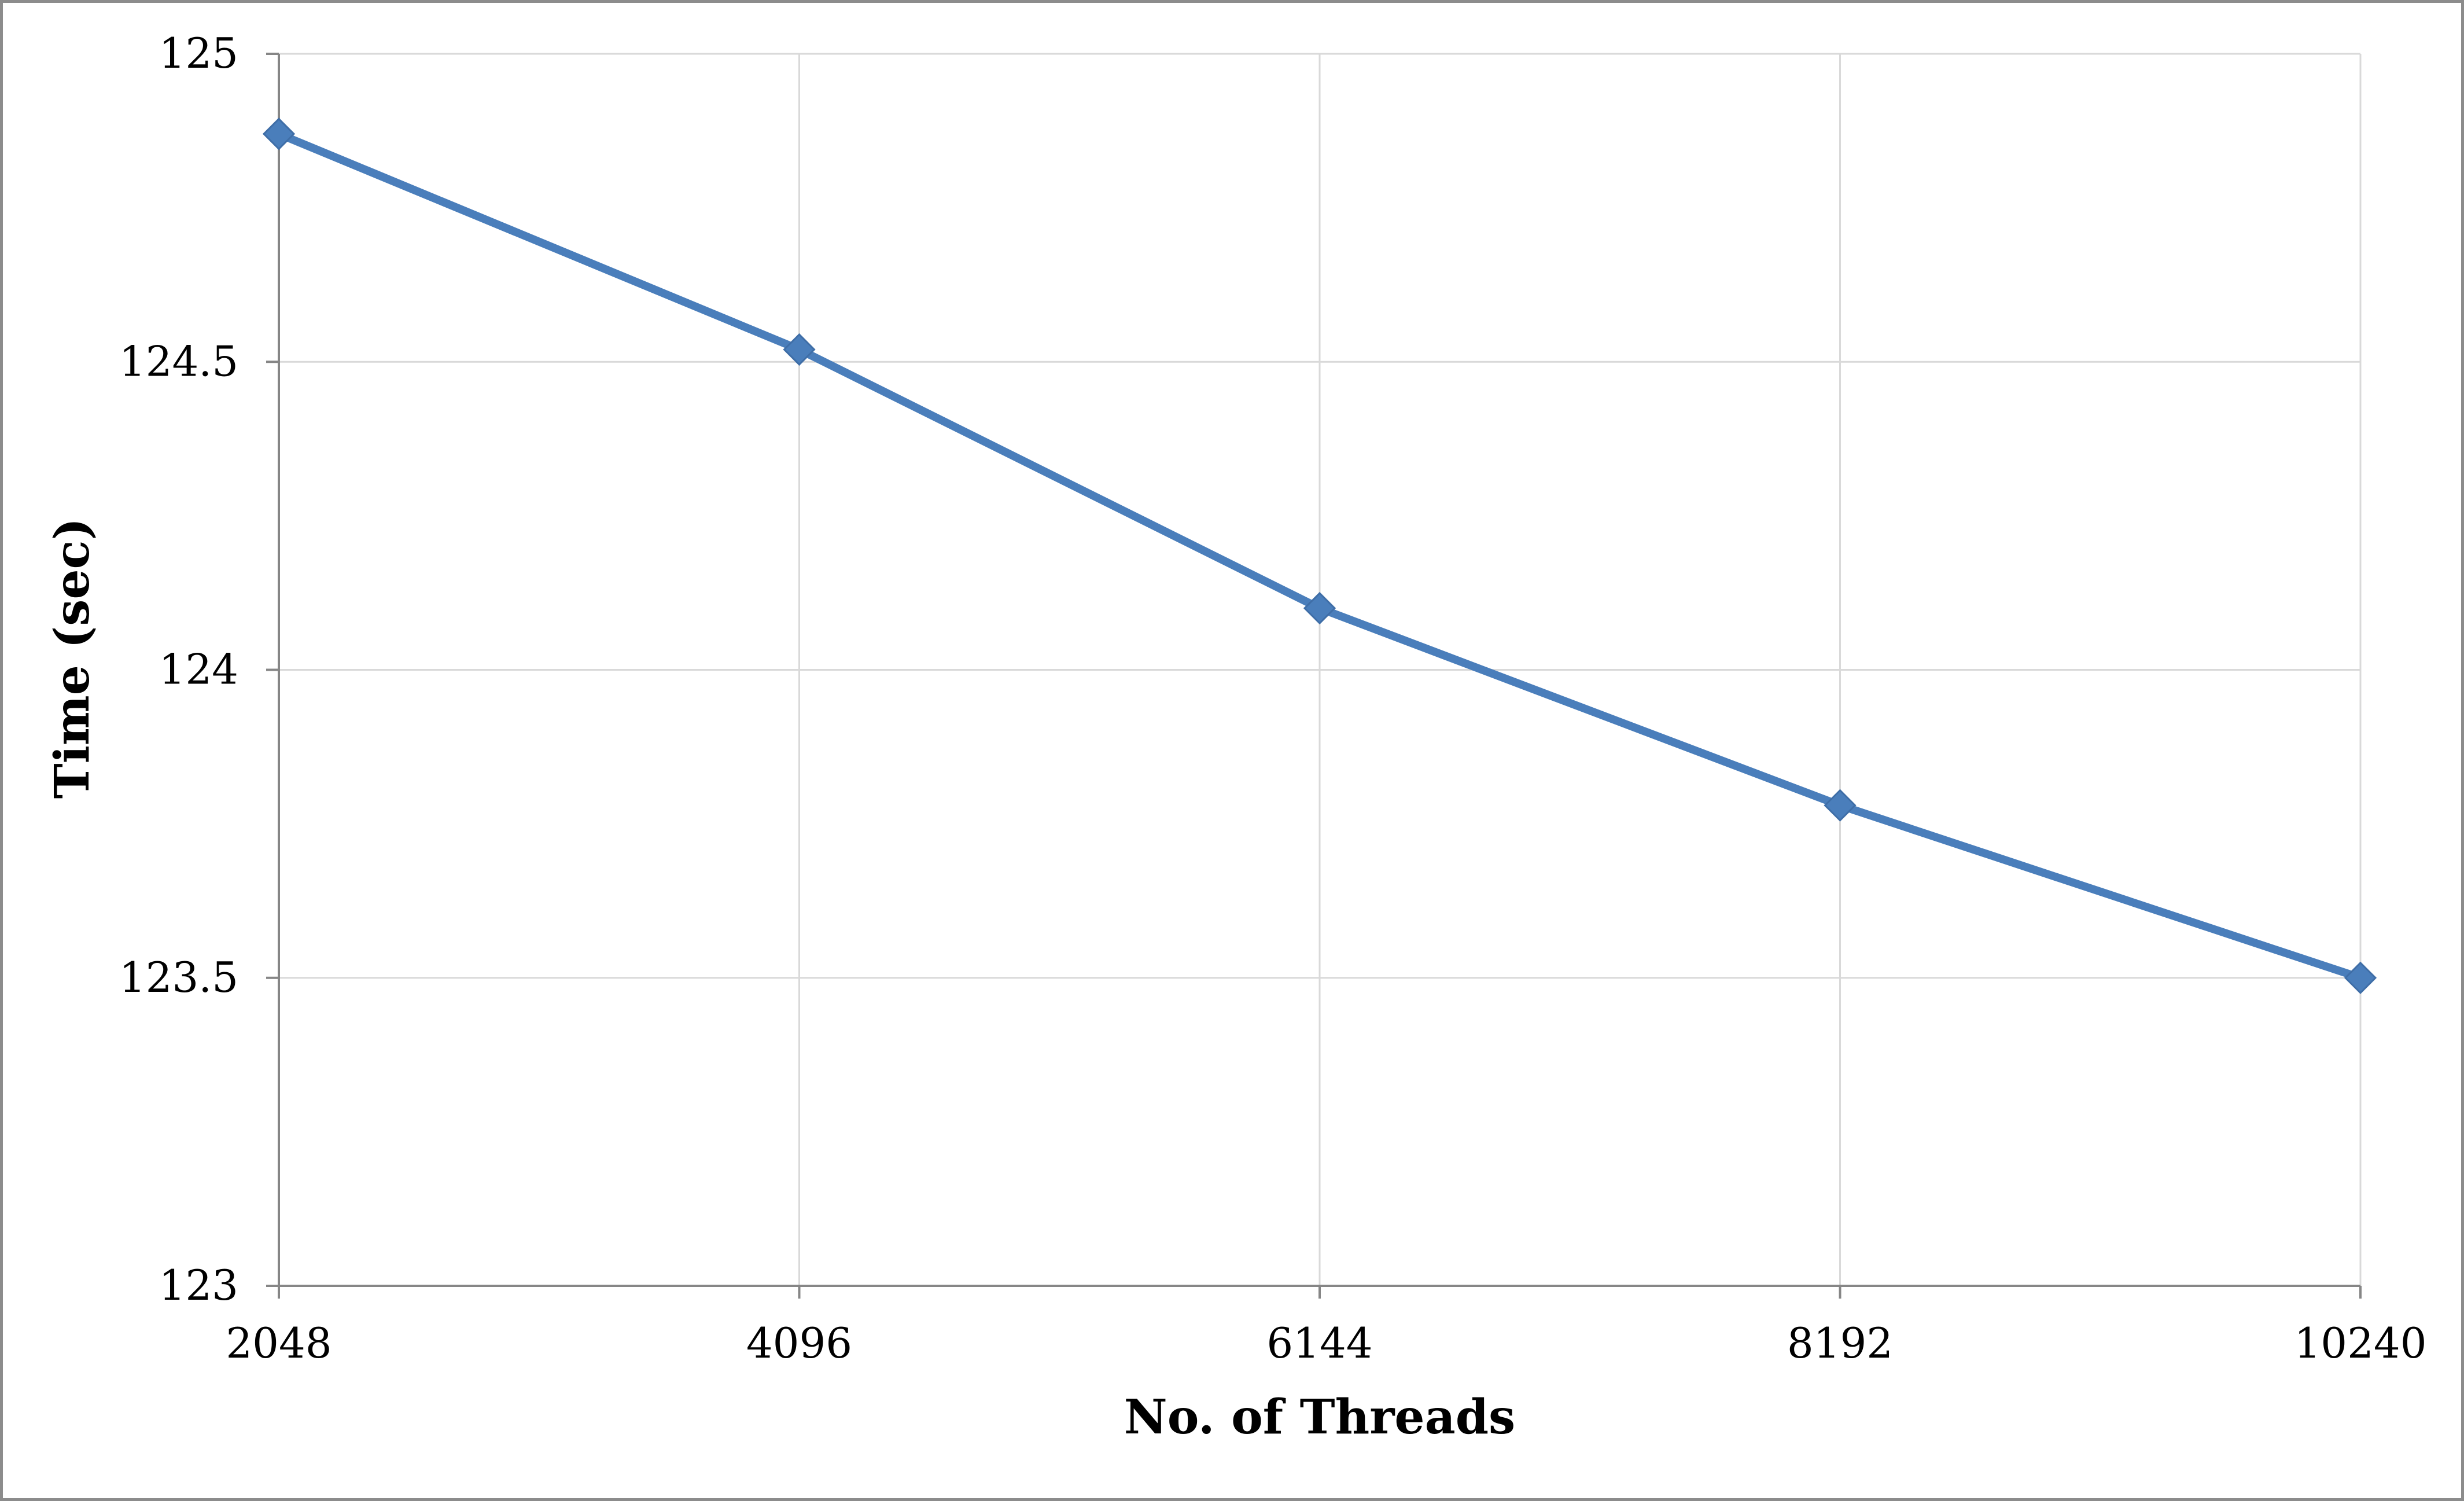 The image size is (2464, 1504). I want to click on y-axis-title: Time (sec), so click(72, 658).